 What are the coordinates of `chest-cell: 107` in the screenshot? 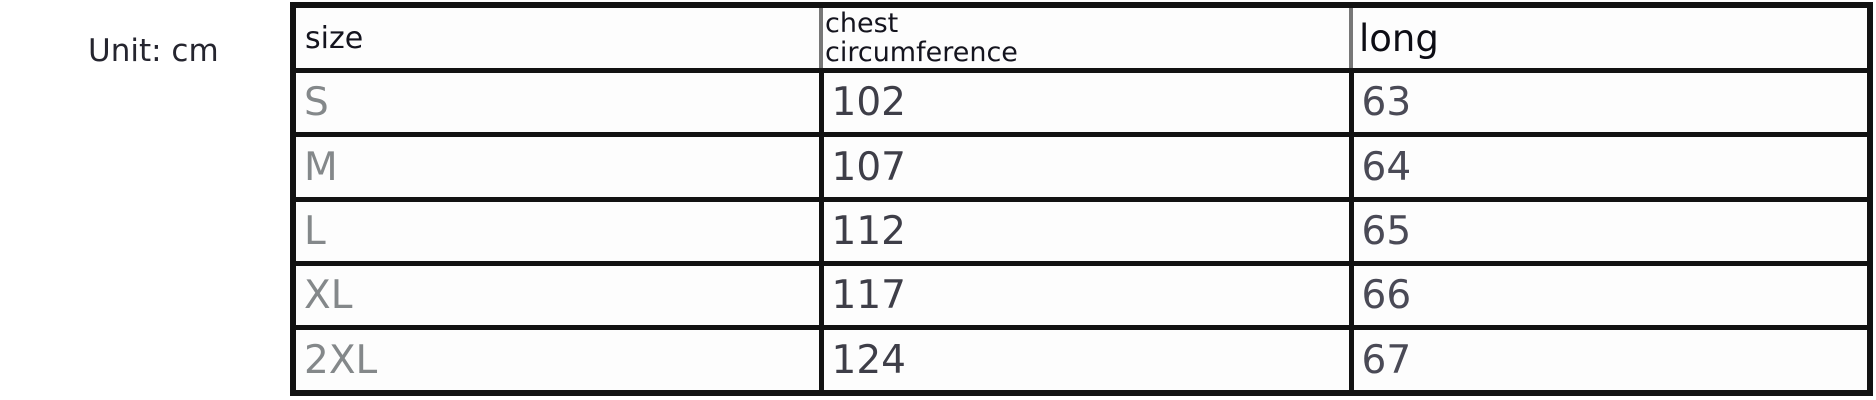 It's located at (1086, 167).